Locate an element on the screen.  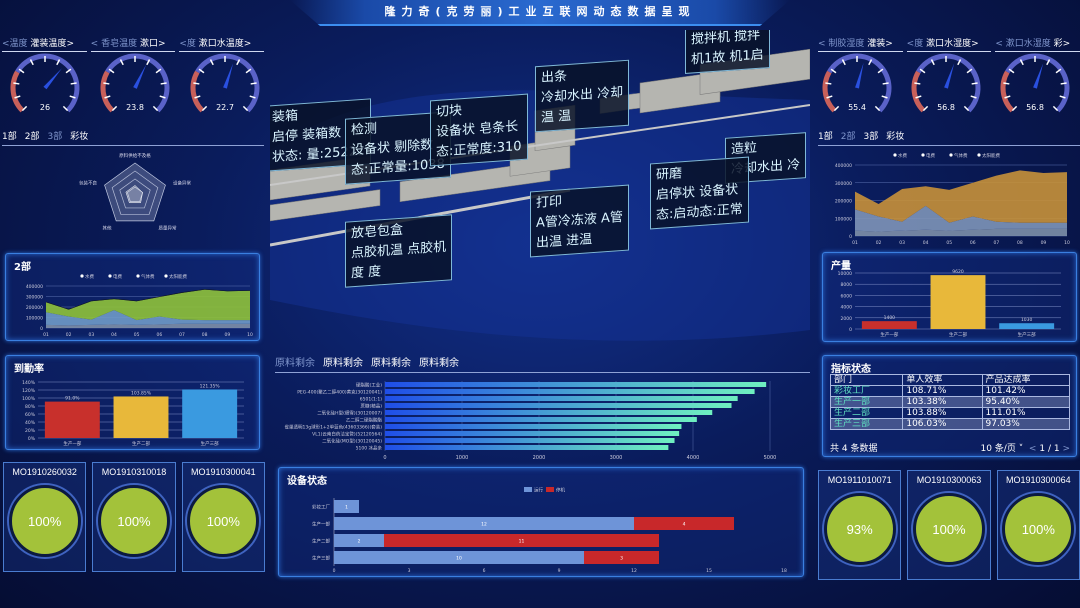
y-tick-label: 300000 is located at coordinates (34, 298).